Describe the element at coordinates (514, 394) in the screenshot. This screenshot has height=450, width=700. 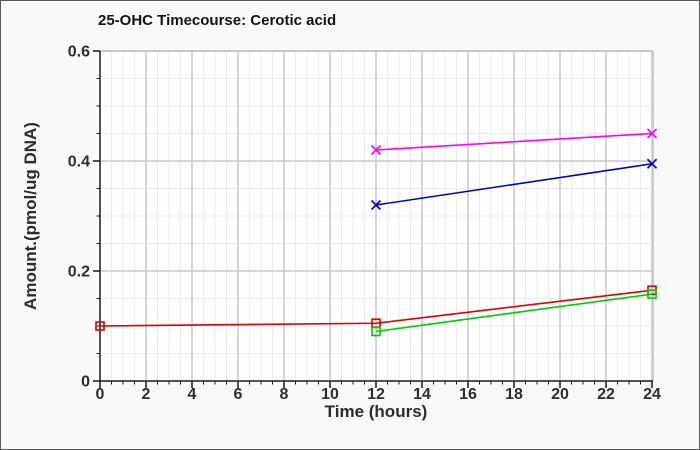
I see `x-tick-label: 18` at that location.